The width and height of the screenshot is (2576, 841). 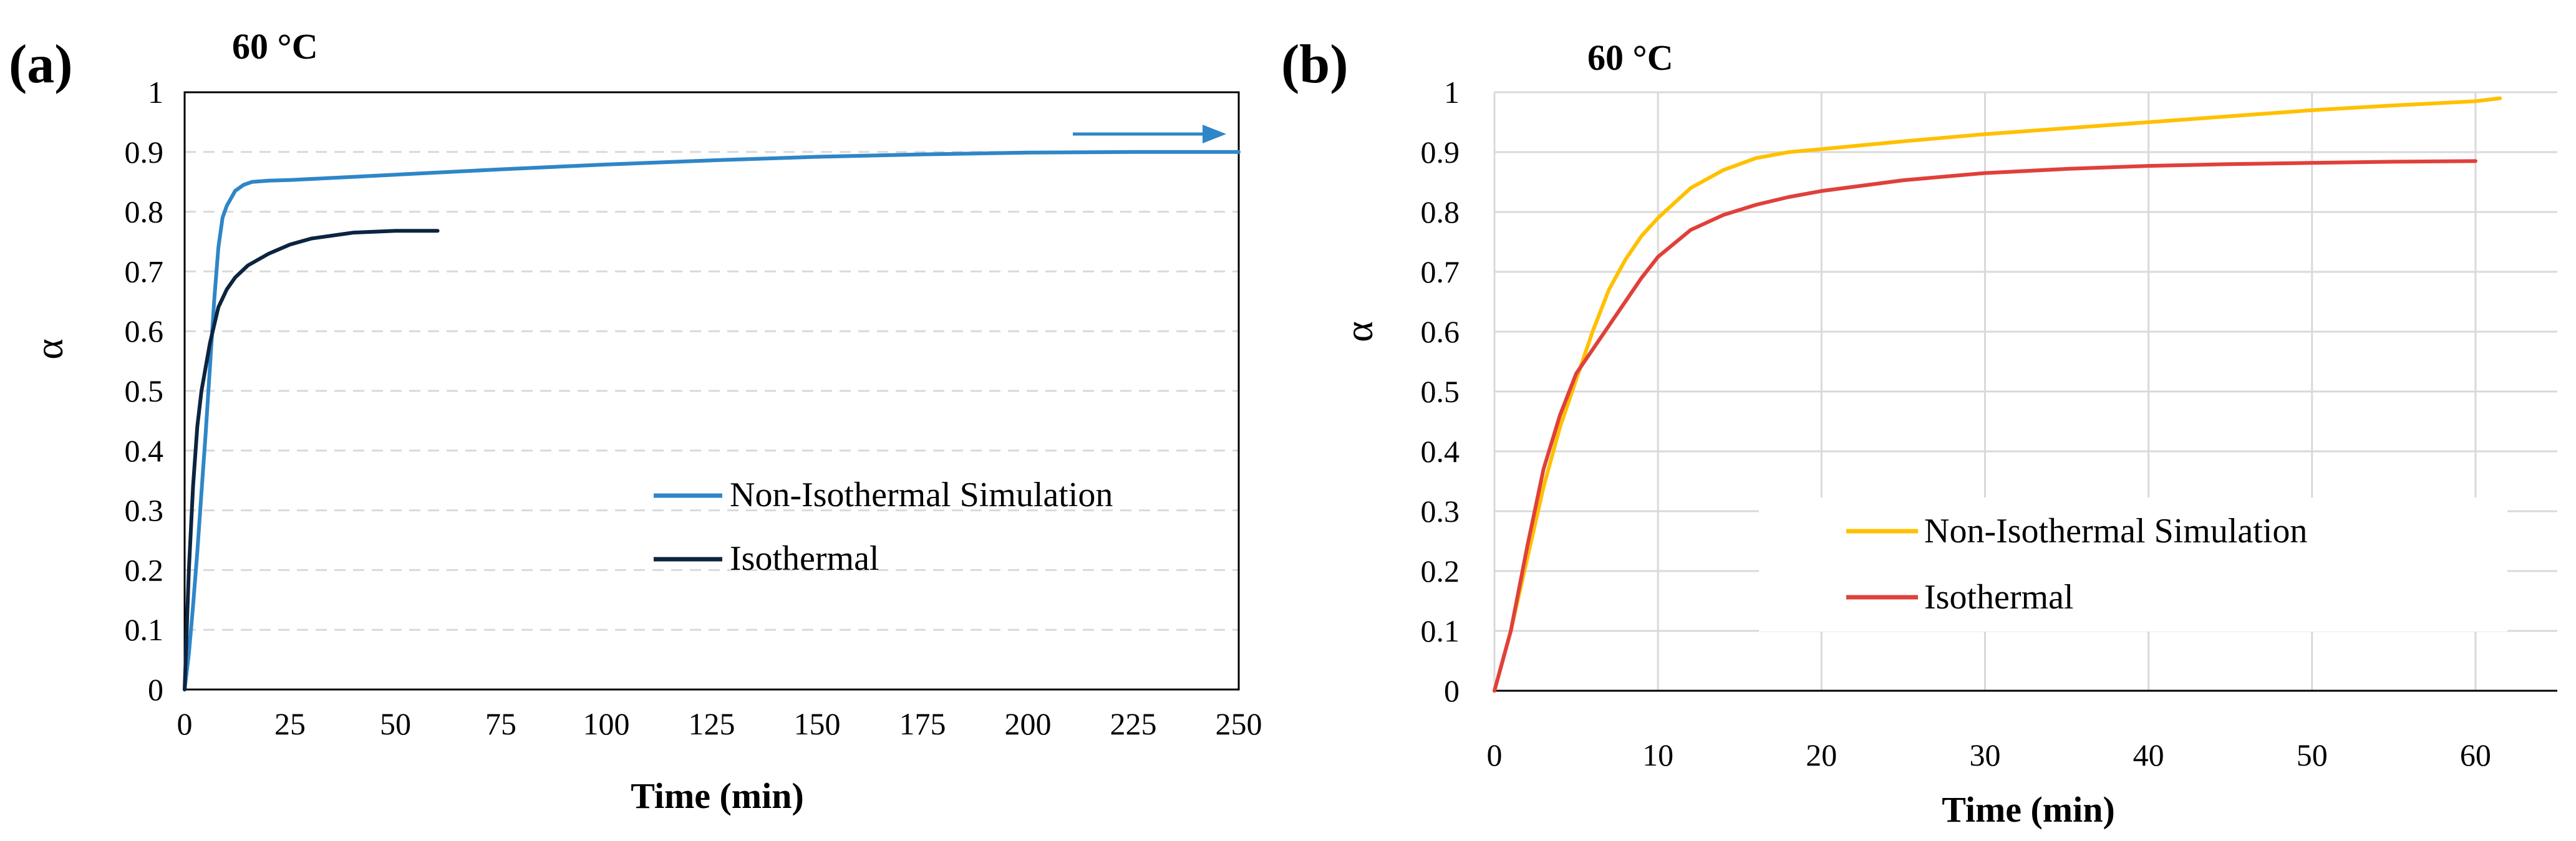 I want to click on panel-a-y-tick-5: 0.5, so click(x=144, y=391).